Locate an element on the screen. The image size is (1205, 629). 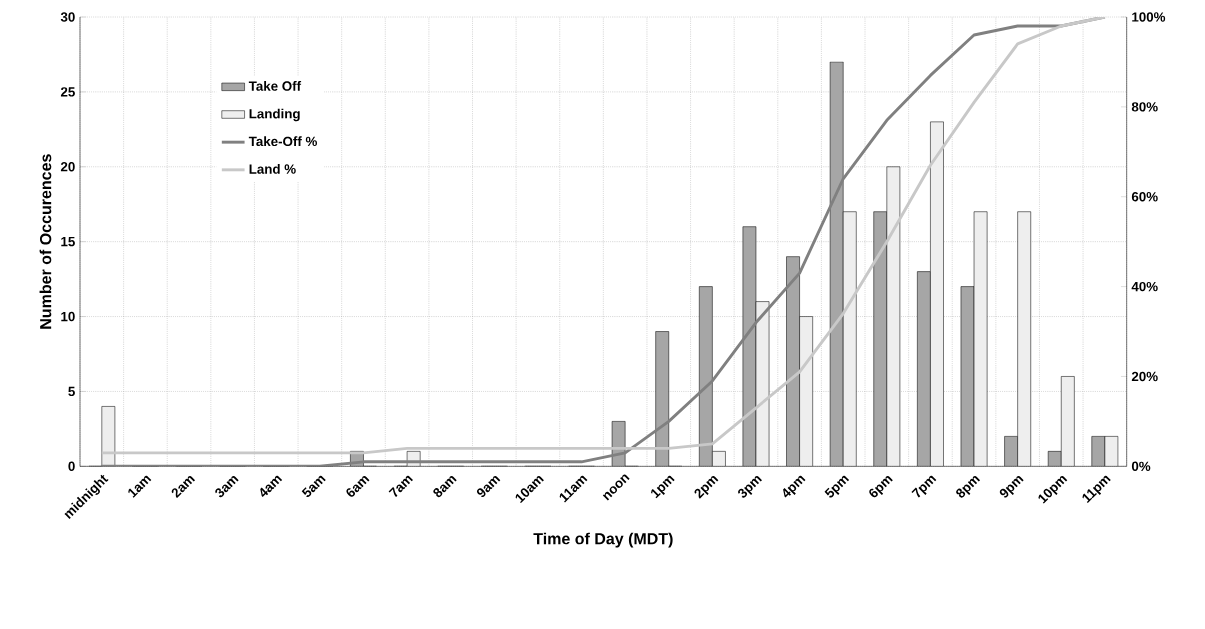
legend-label: Take-Off % is located at coordinates (282, 141).